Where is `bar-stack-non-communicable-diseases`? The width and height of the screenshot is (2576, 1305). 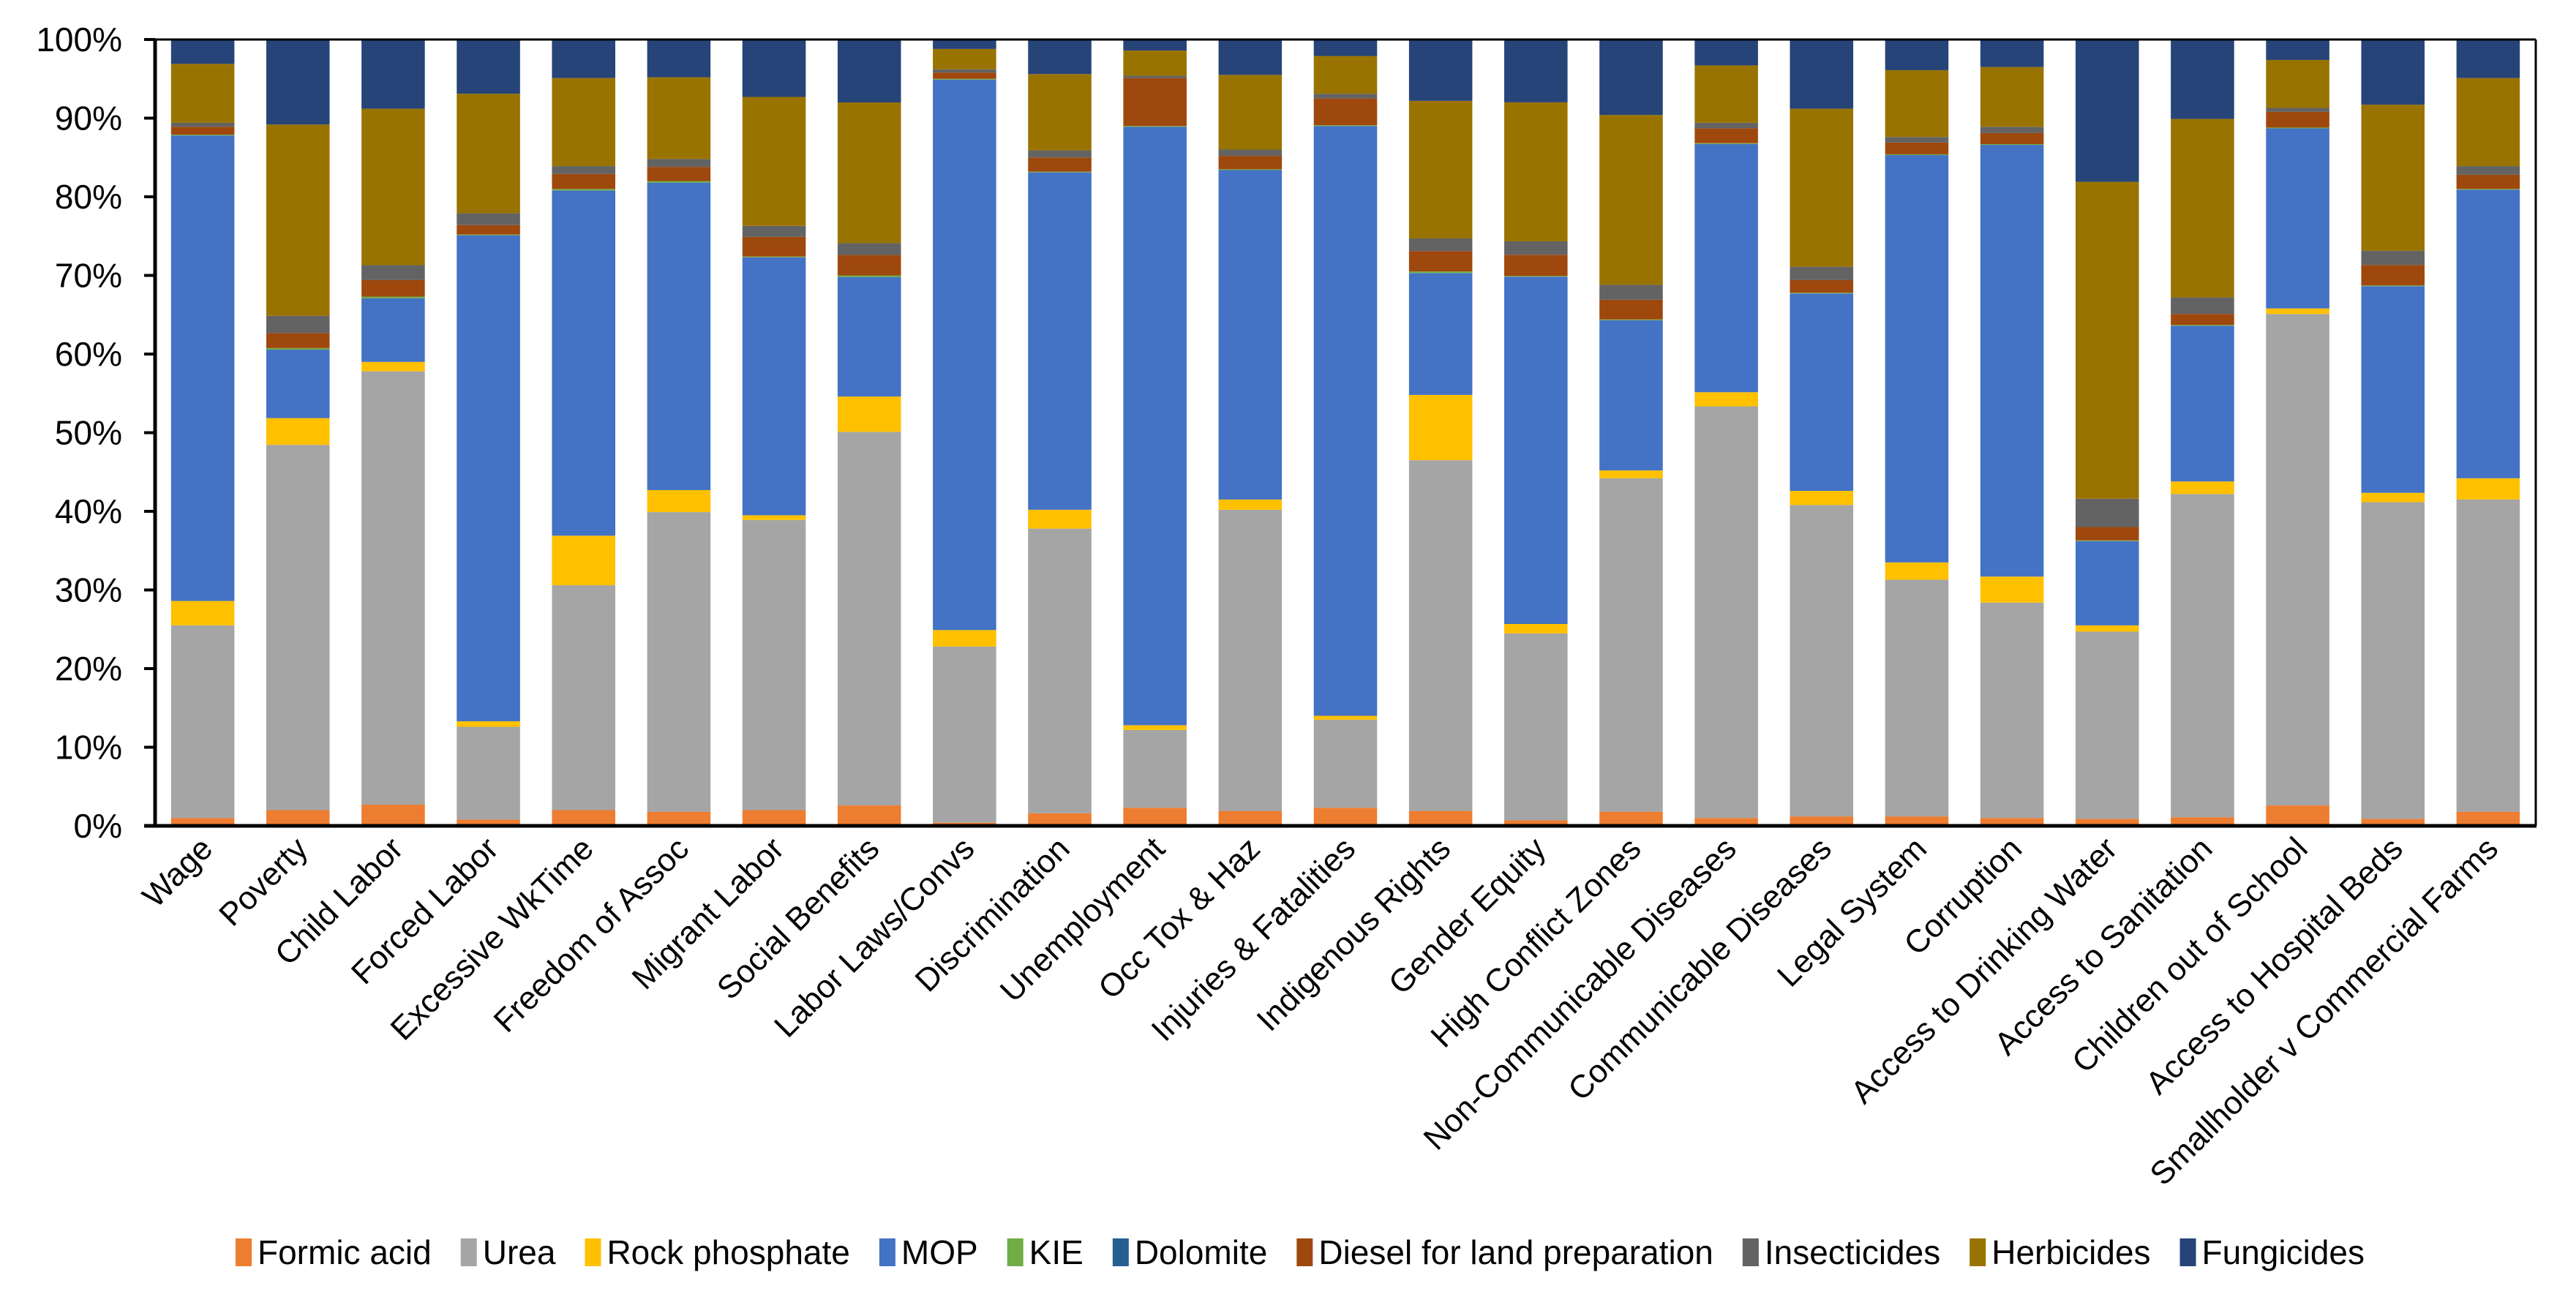 bar-stack-non-communicable-diseases is located at coordinates (1726, 433).